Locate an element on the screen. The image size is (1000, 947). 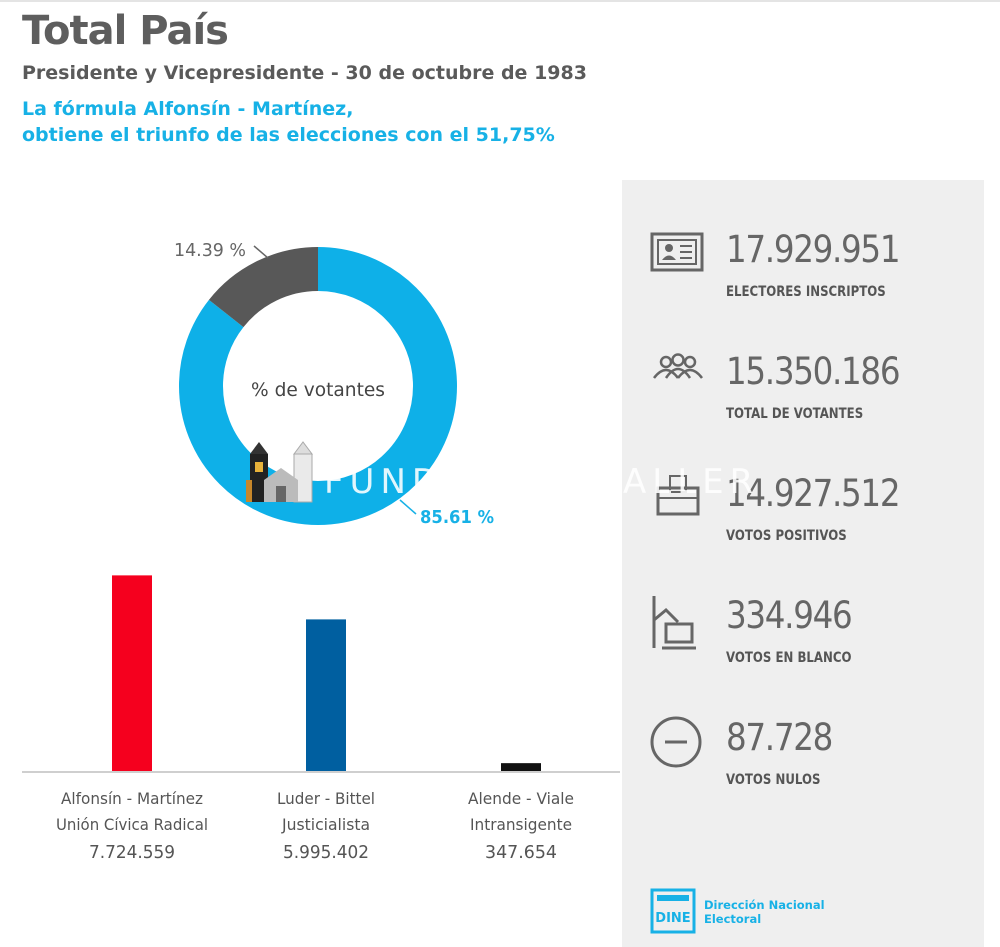
donut-leader-line-top is located at coordinates (261, 252).